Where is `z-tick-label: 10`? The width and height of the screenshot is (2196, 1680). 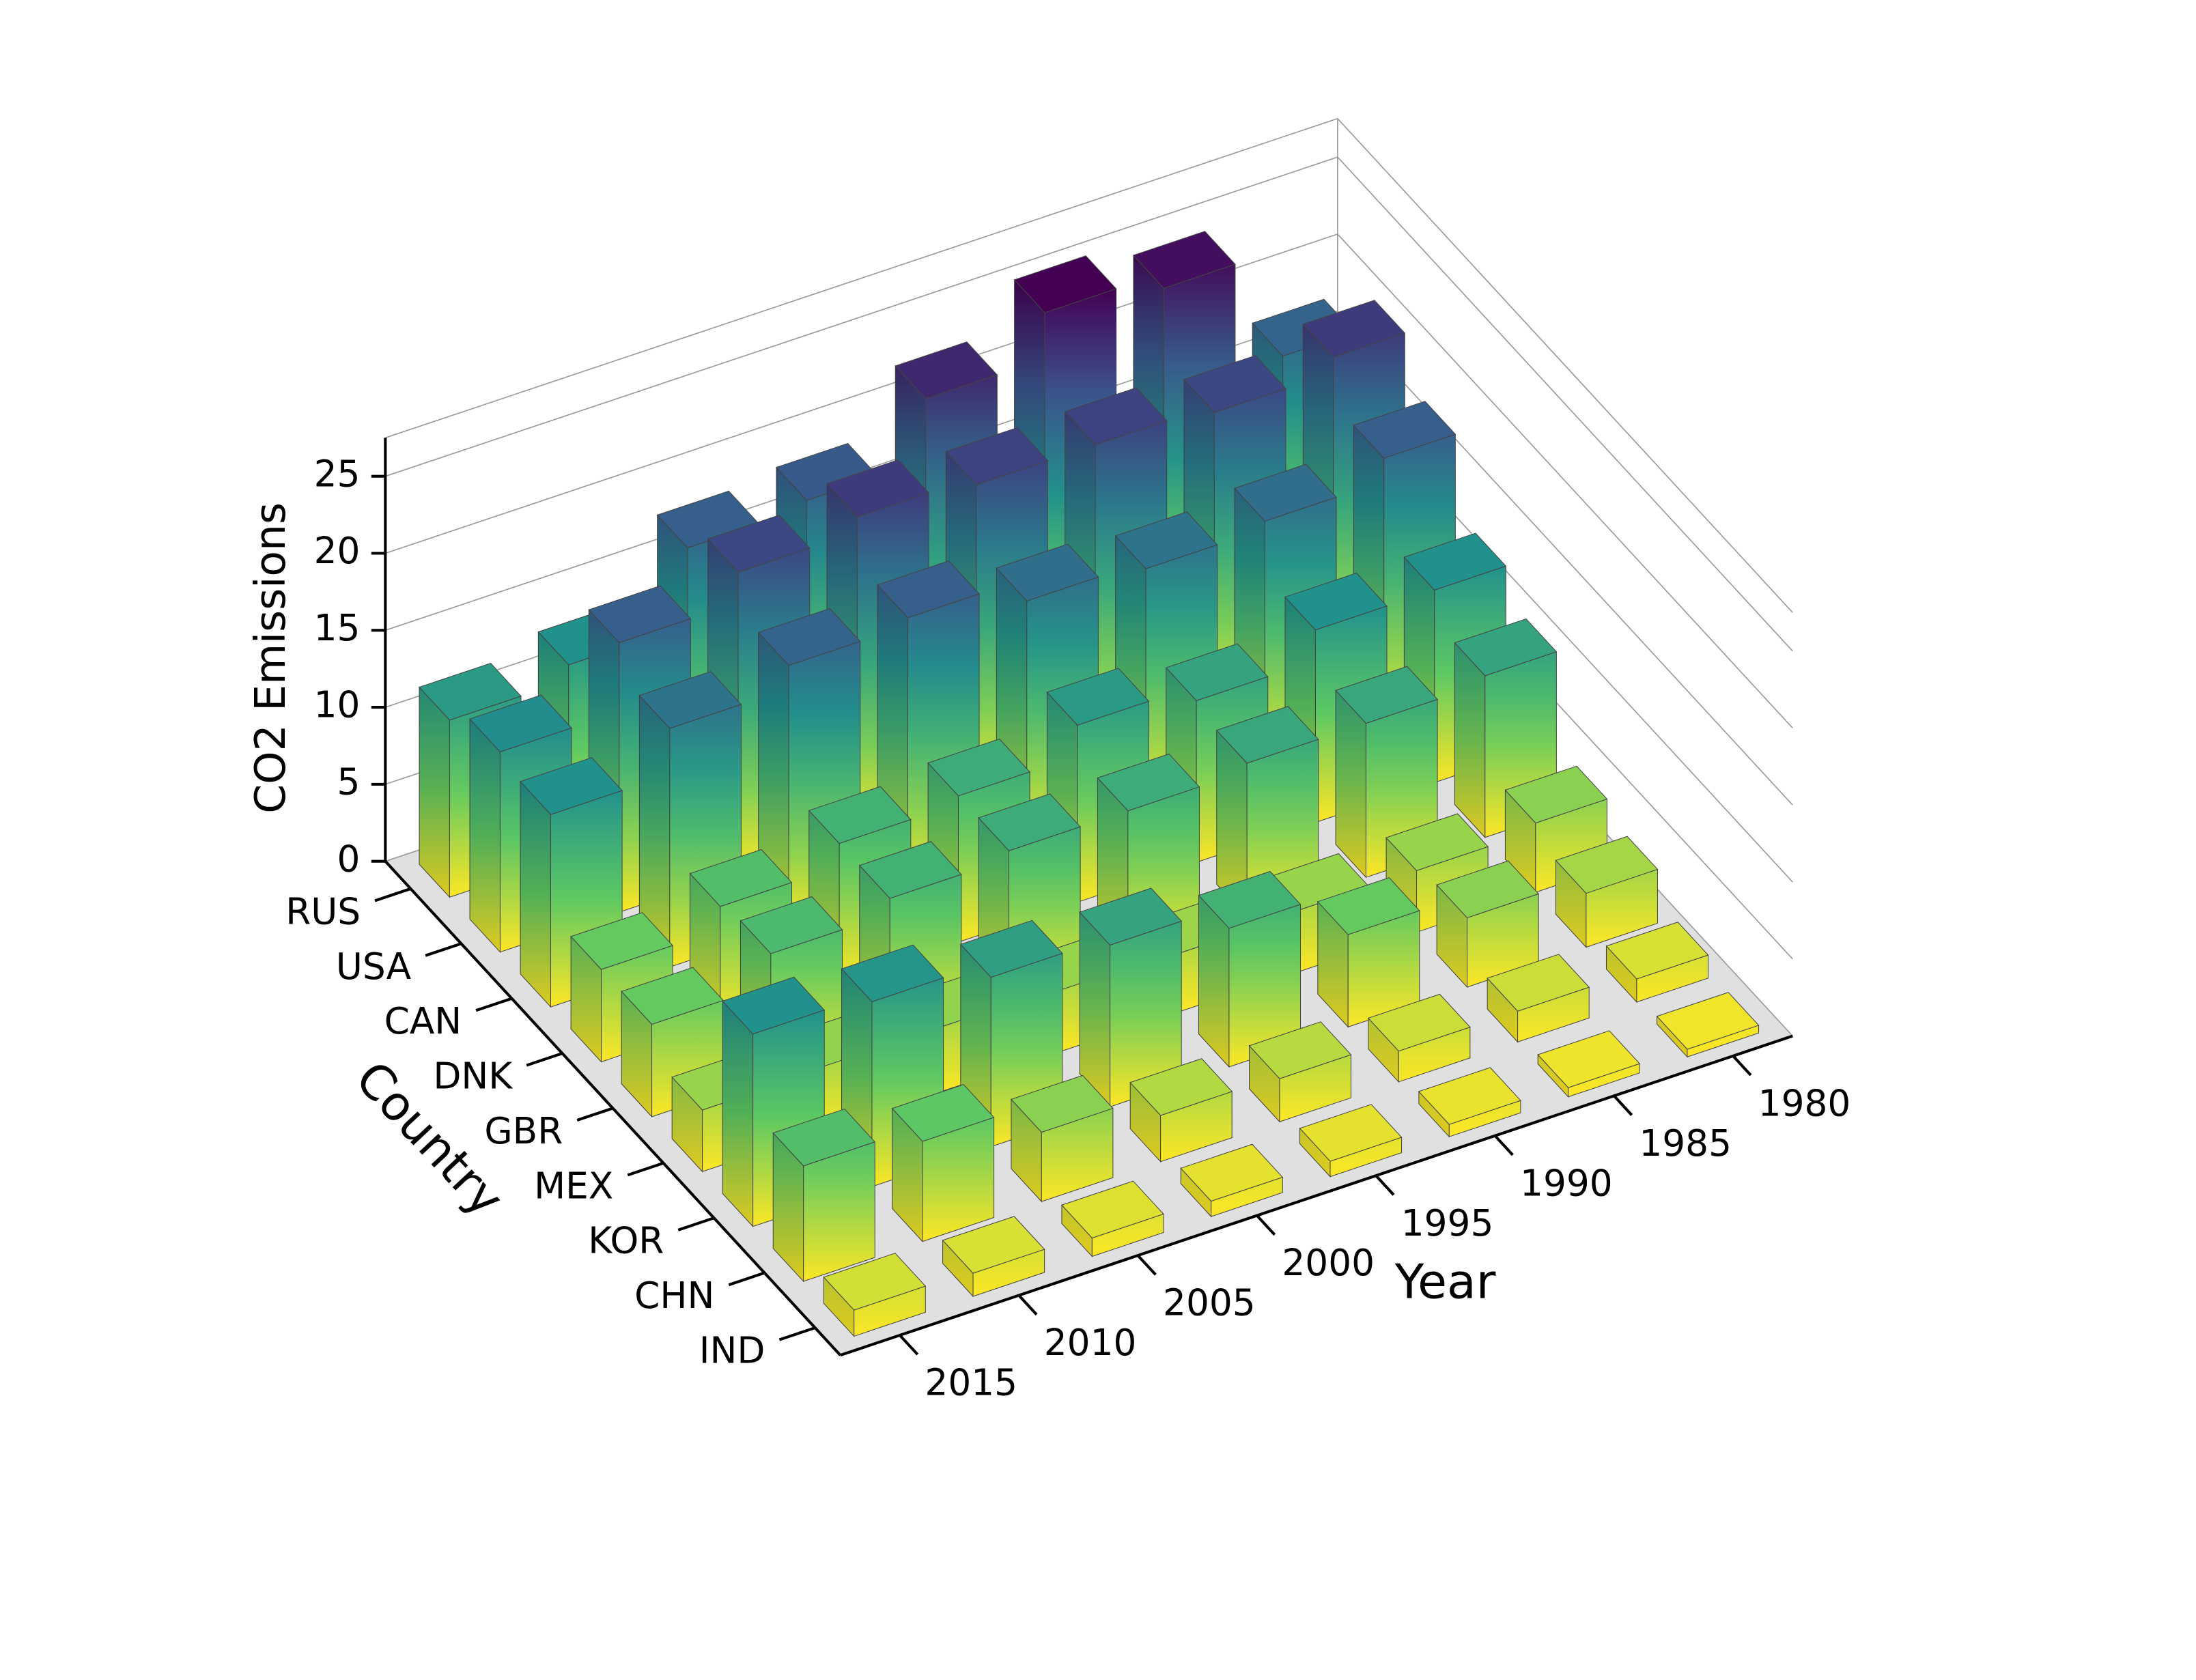
z-tick-label: 10 is located at coordinates (338, 705).